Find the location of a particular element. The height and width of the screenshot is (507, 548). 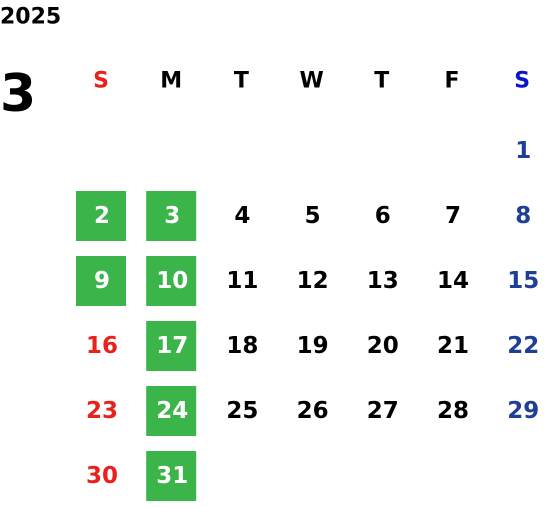

day-number: 17 is located at coordinates (172, 346).